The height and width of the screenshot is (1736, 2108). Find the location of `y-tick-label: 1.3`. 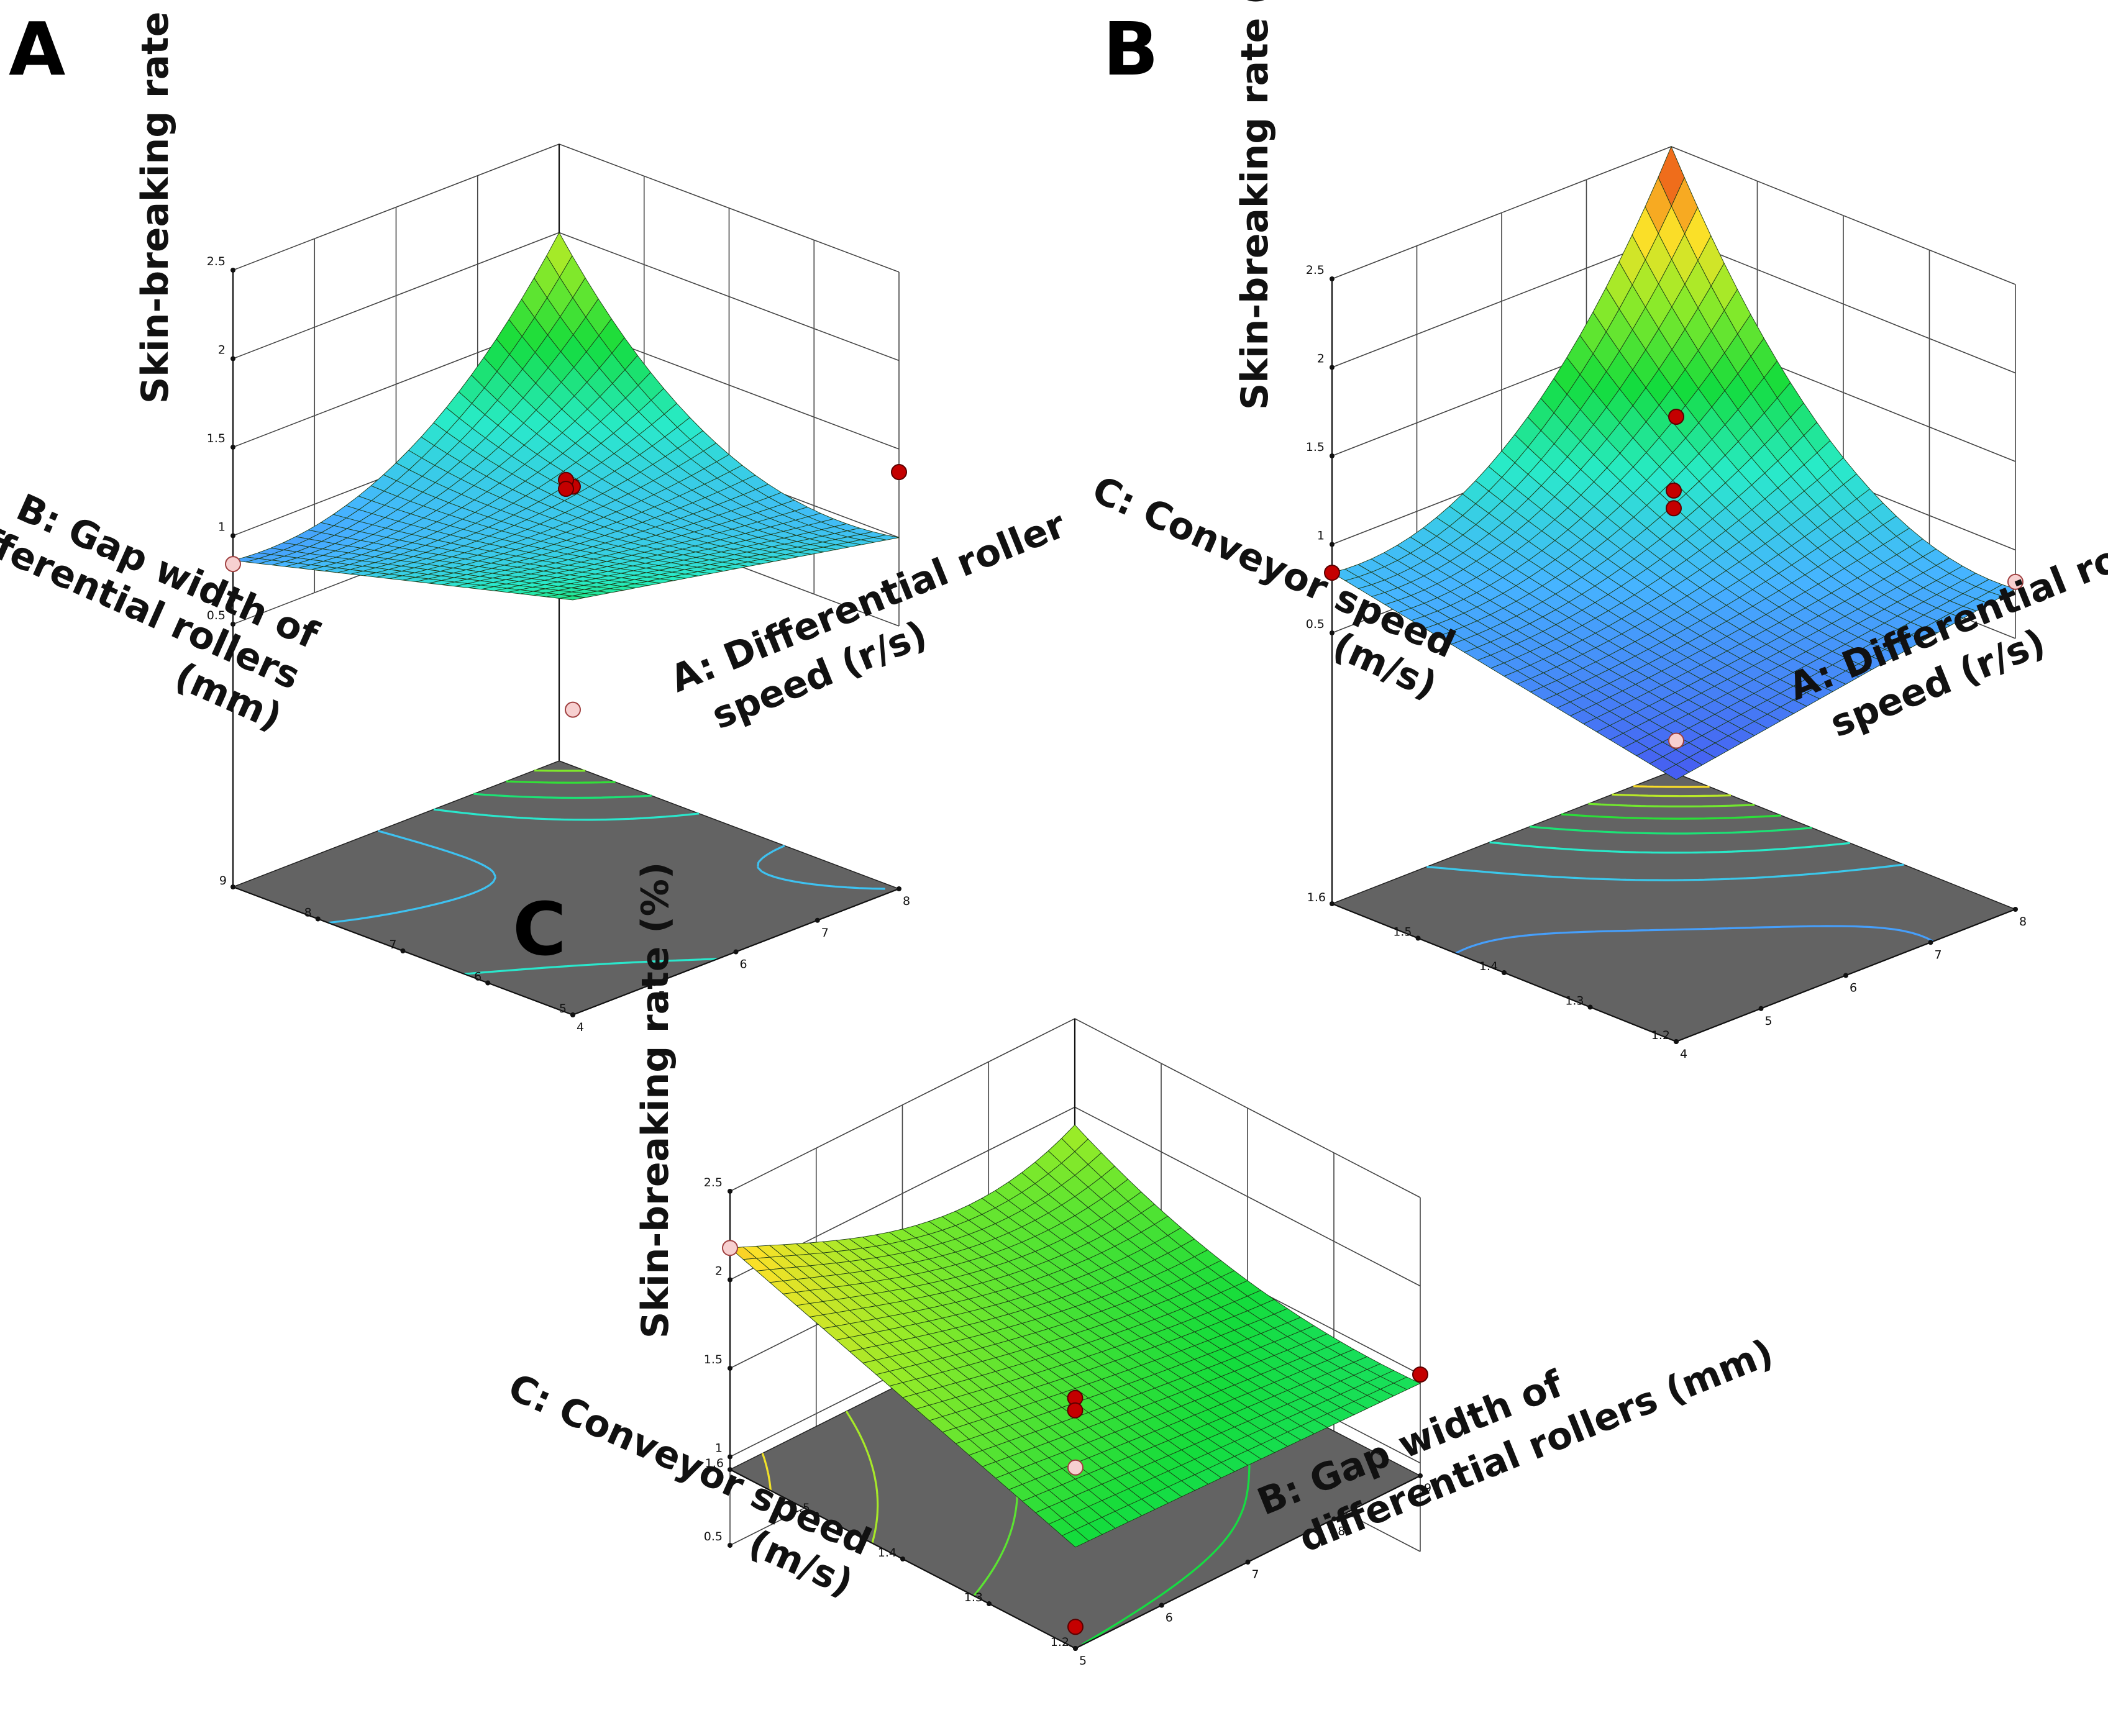

y-tick-label: 1.3 is located at coordinates (1574, 1001).